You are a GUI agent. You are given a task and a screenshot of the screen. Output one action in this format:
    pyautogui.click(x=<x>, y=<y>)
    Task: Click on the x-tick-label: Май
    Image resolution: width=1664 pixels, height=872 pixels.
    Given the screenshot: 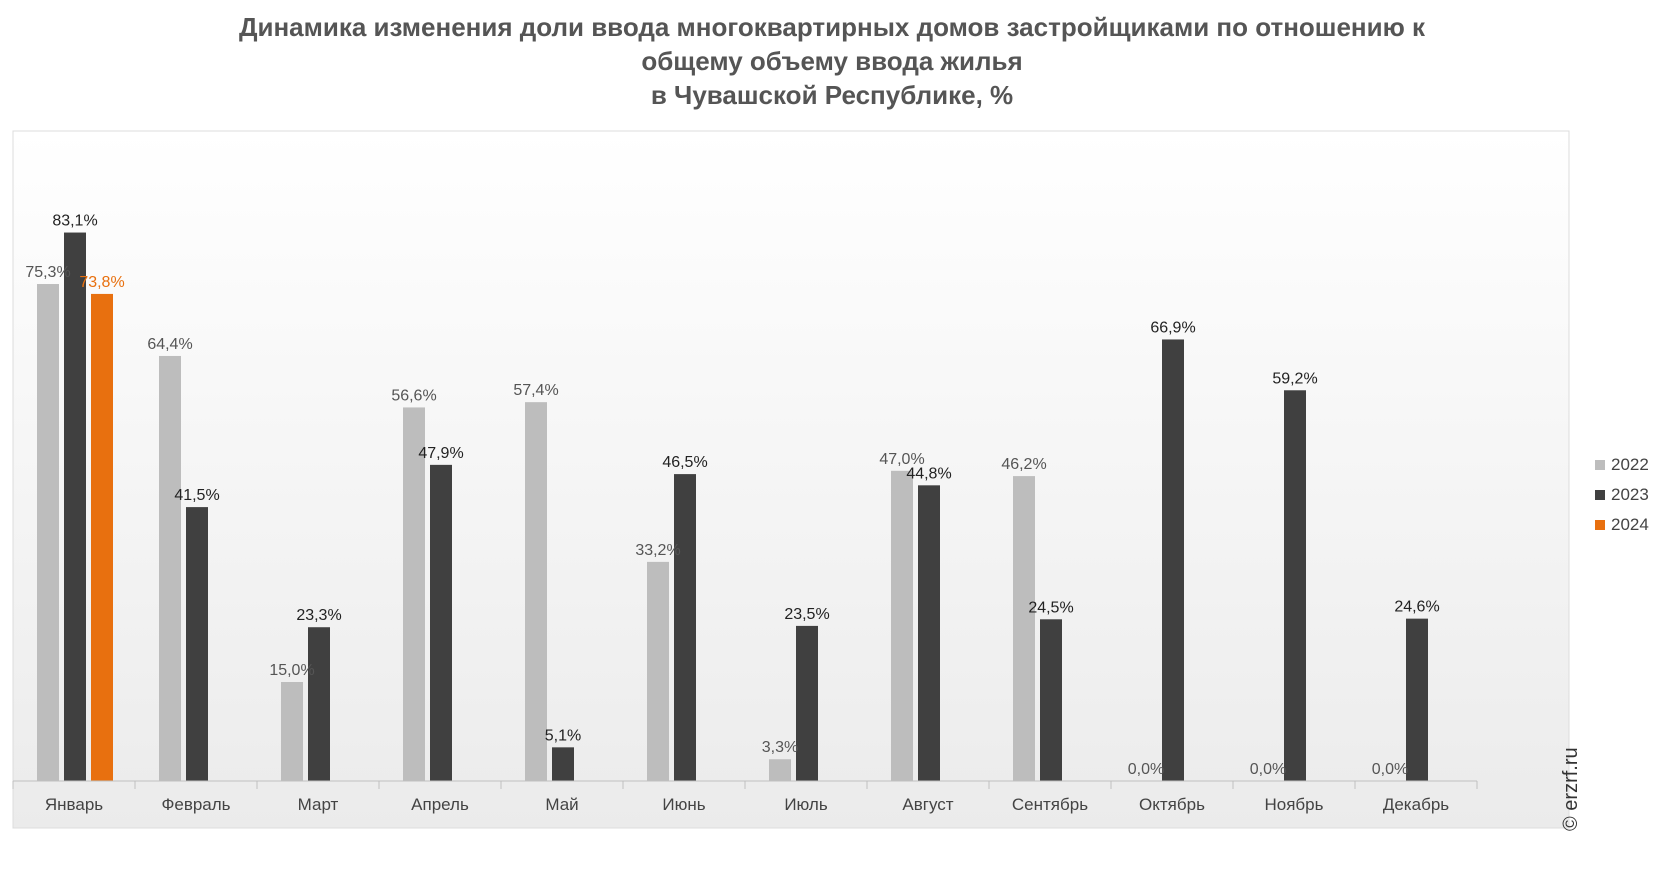 What is the action you would take?
    pyautogui.click(x=561, y=804)
    